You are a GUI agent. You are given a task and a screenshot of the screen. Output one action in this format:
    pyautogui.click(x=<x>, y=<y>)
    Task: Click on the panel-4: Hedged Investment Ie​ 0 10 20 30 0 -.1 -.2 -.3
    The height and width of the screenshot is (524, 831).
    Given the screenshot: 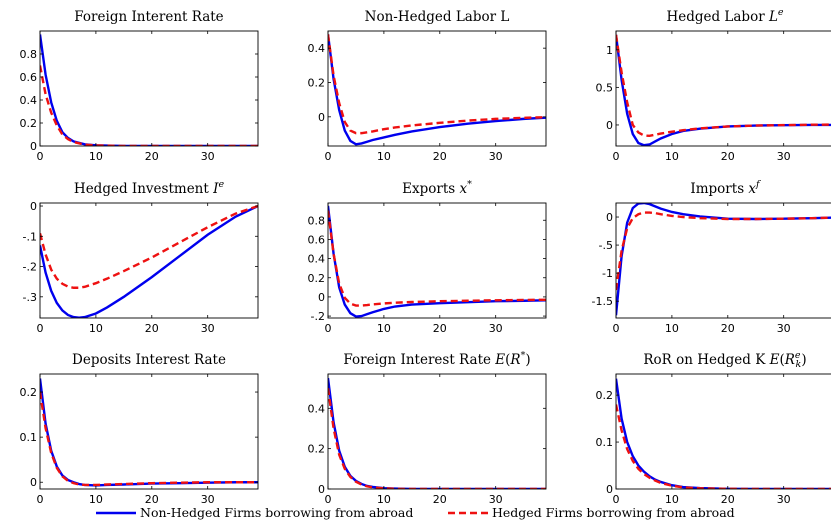 What is the action you would take?
    pyautogui.click(x=141, y=257)
    